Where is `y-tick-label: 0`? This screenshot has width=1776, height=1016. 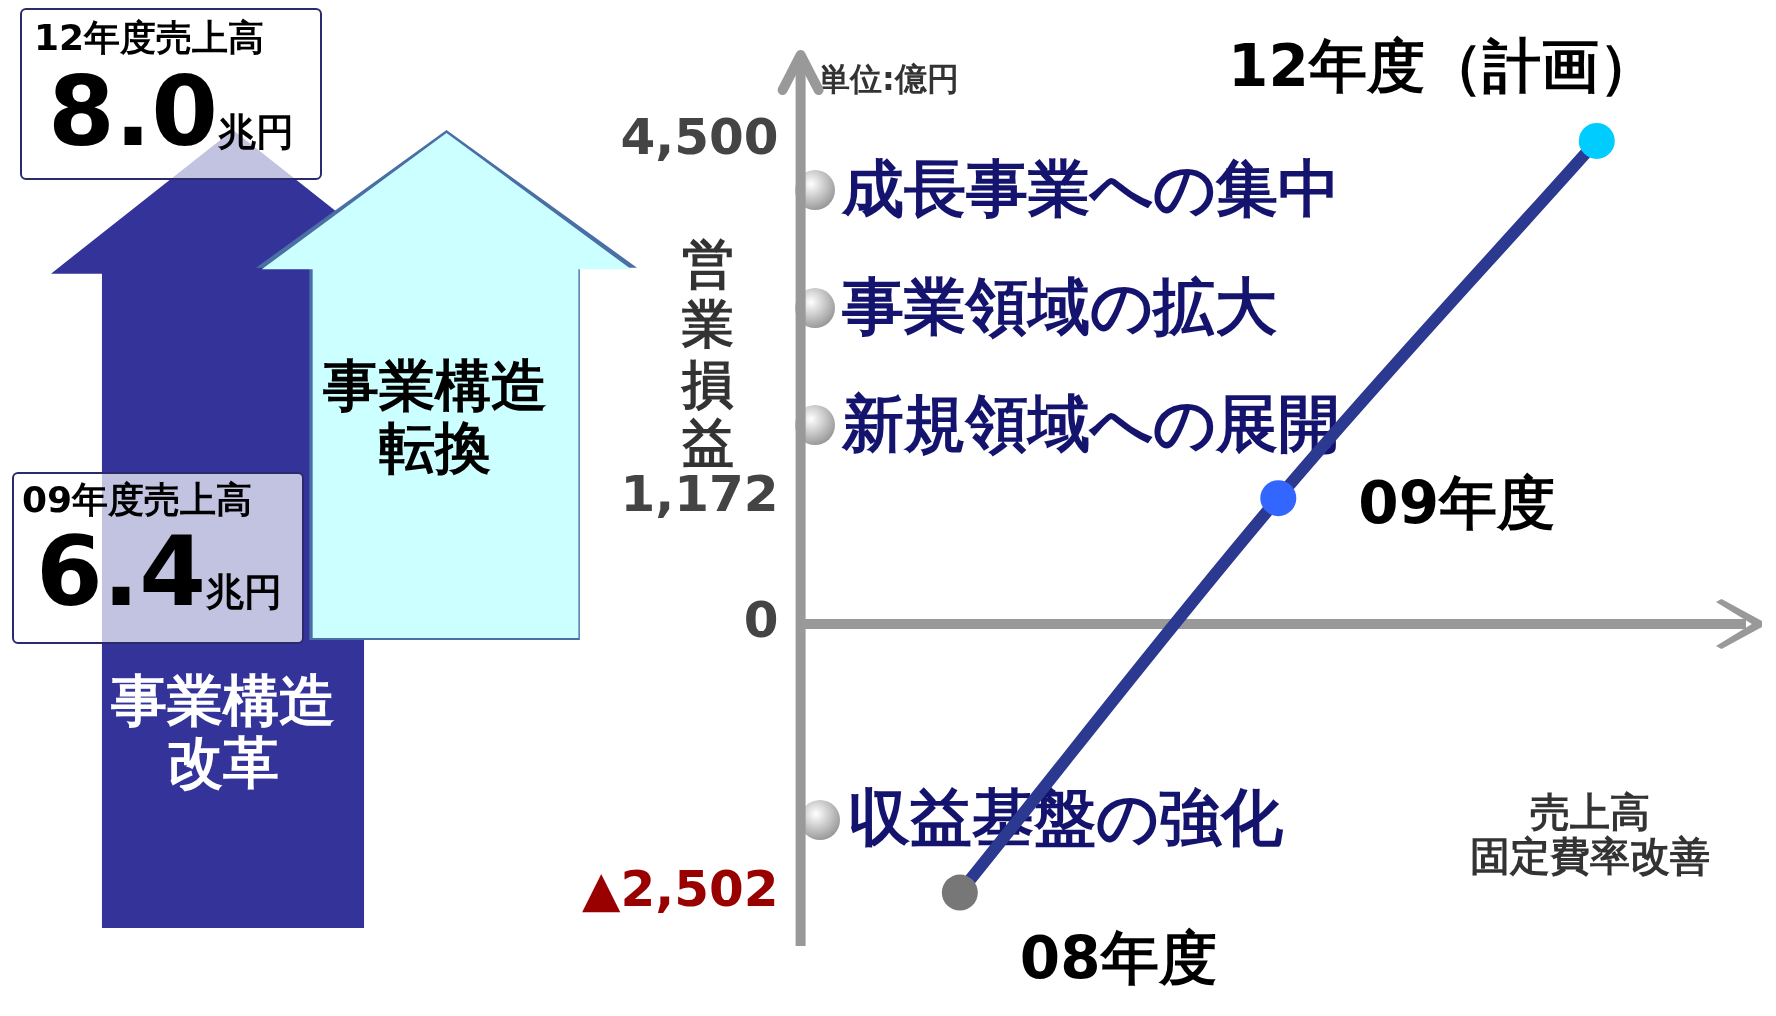
y-tick-label: 0 is located at coordinates (761, 619).